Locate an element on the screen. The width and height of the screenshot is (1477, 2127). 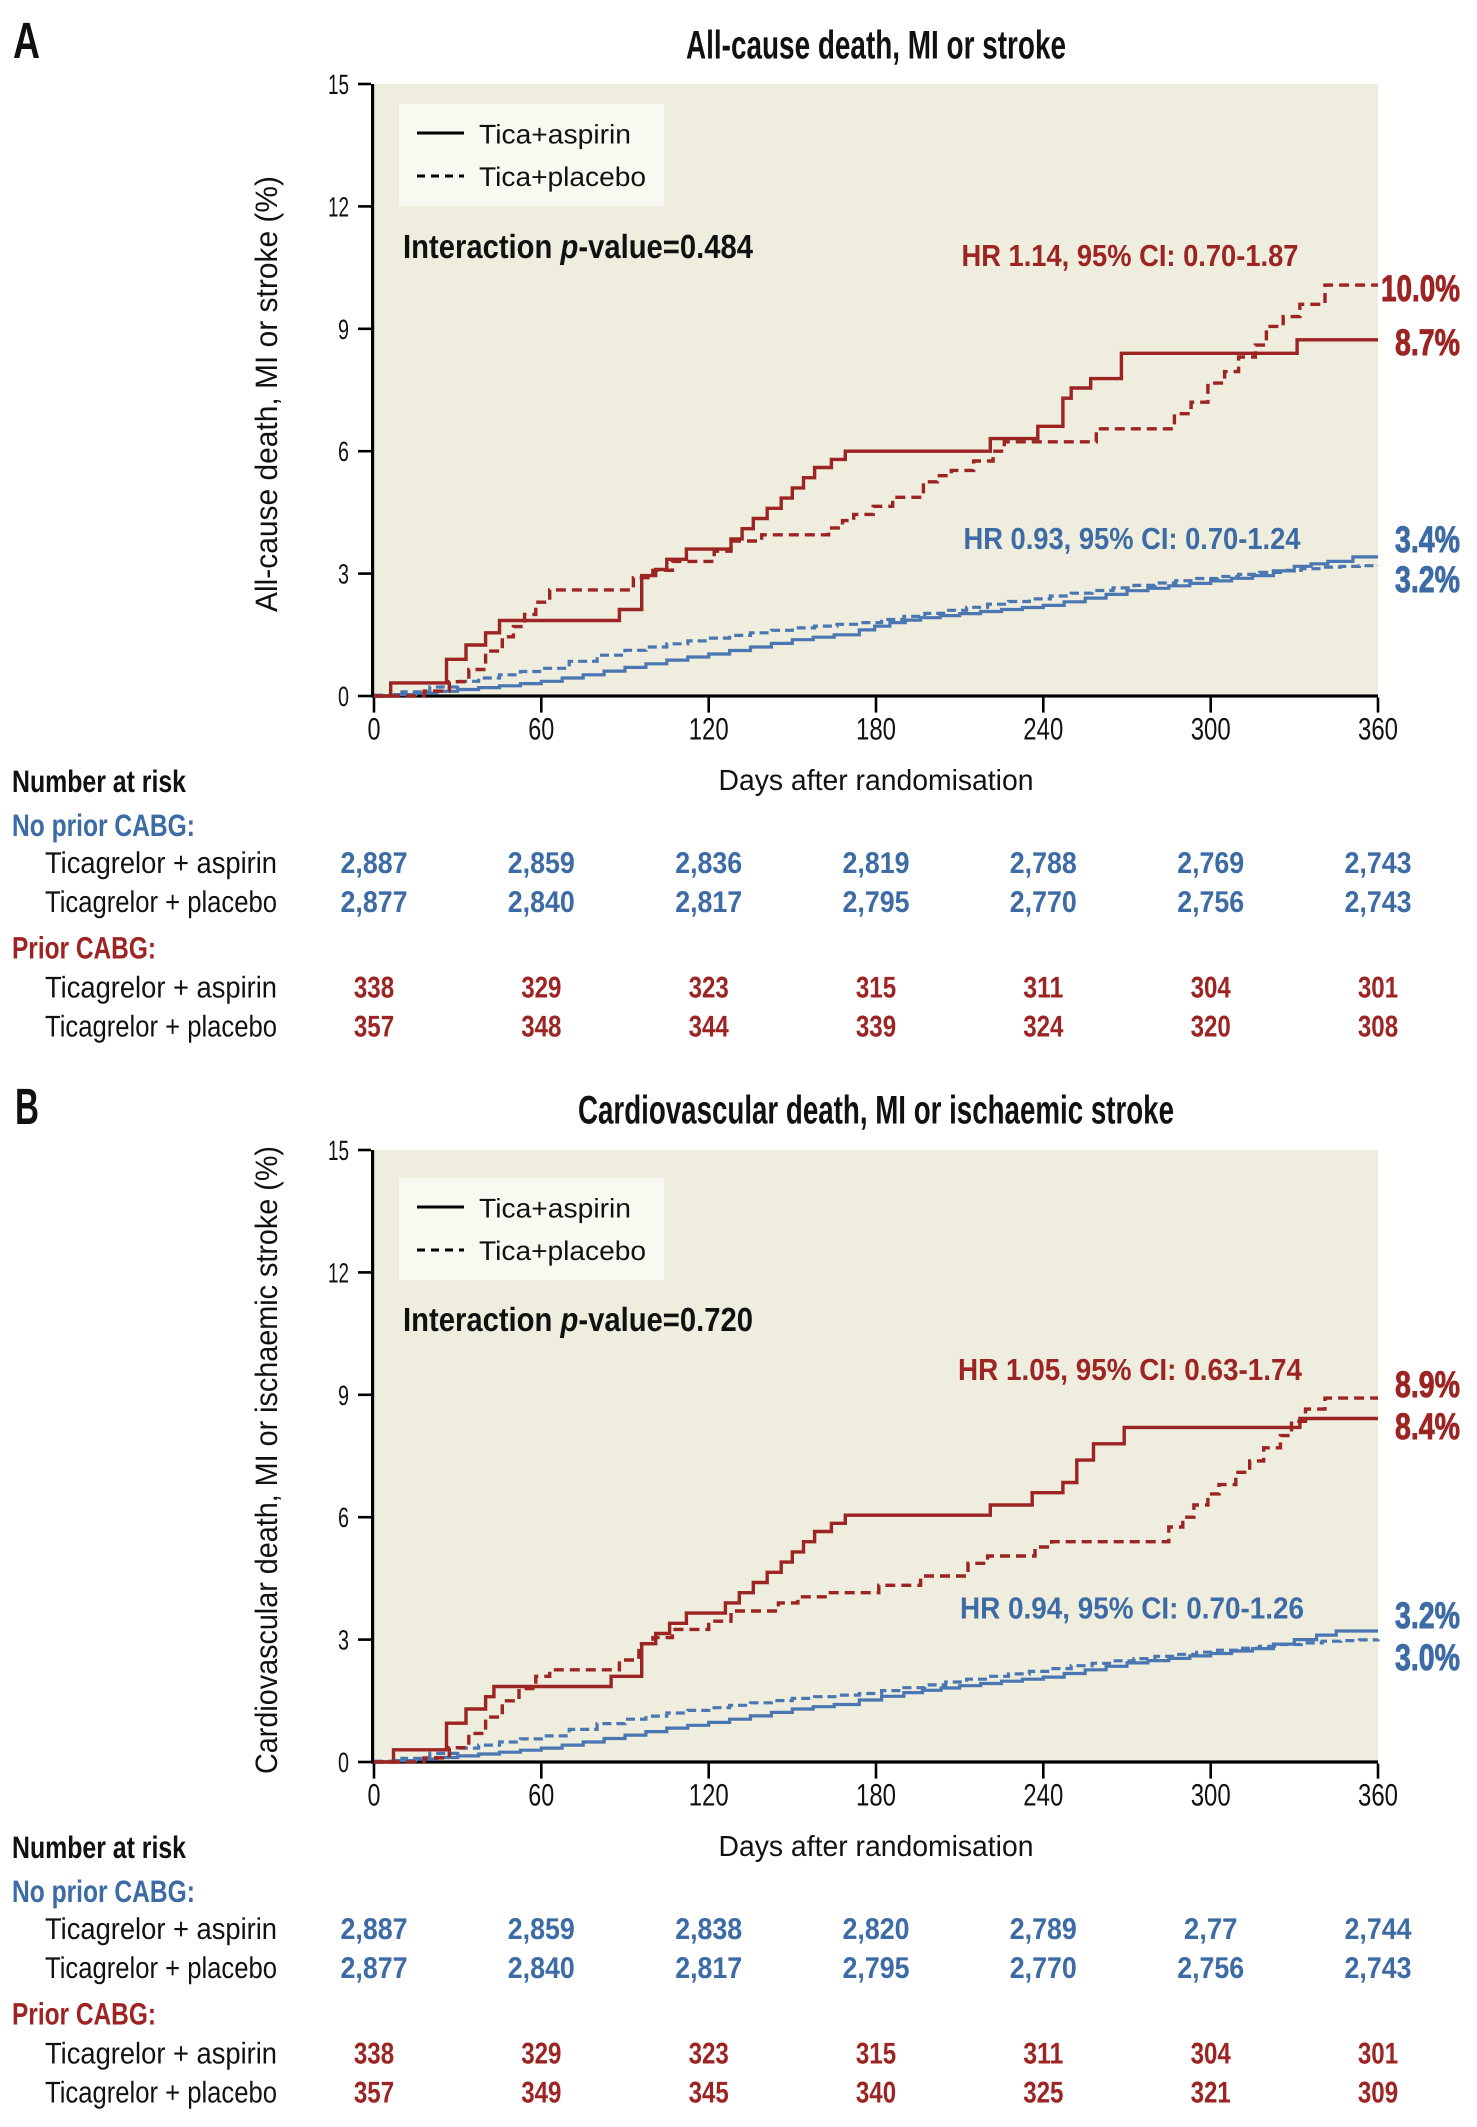
svg-text: 324 is located at coordinates (1043, 1027).